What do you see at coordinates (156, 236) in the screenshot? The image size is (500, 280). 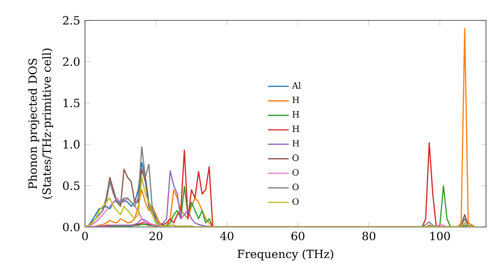 I see `x-tick-label: 20` at bounding box center [156, 236].